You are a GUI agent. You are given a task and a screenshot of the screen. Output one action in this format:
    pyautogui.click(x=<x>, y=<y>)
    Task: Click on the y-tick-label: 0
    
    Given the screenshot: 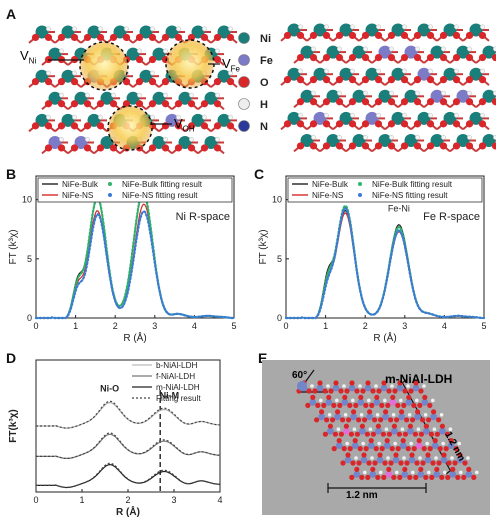 What is the action you would take?
    pyautogui.click(x=29, y=318)
    